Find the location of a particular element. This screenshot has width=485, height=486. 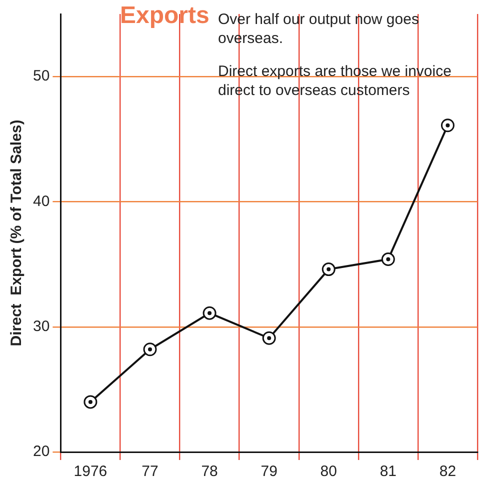

x-tick-label: 82 is located at coordinates (447, 471).